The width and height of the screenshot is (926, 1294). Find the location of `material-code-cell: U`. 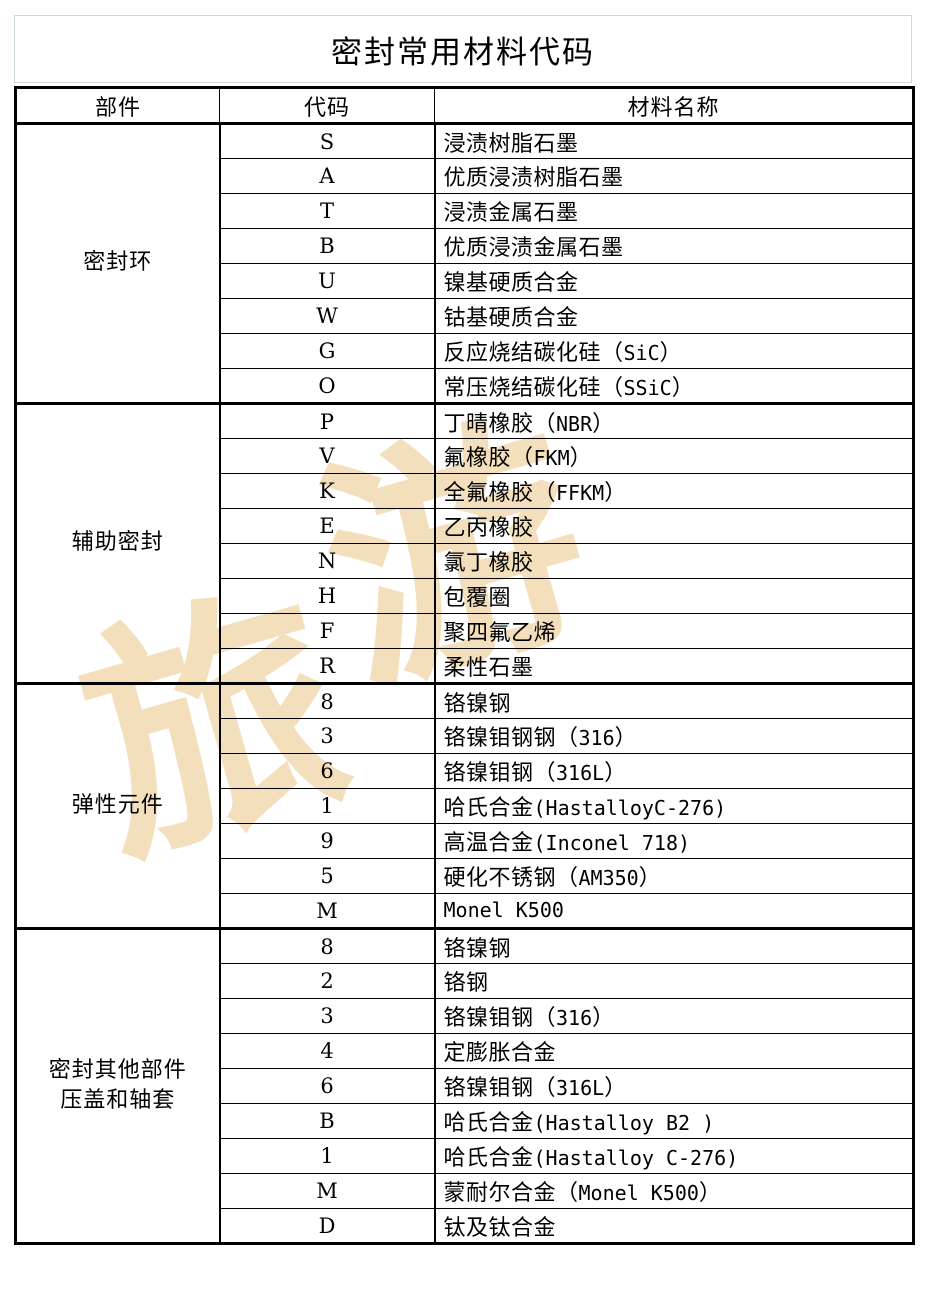

material-code-cell: U is located at coordinates (327, 281).